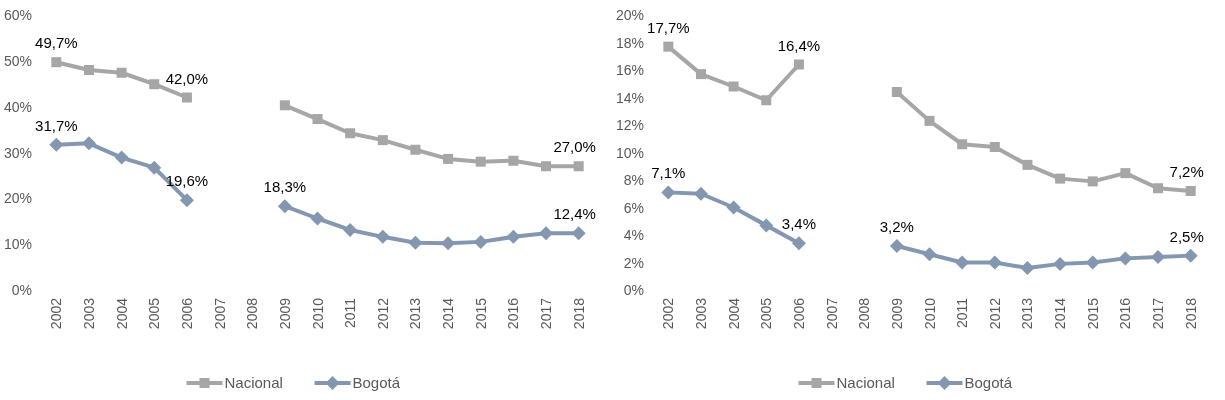 Image resolution: width=1225 pixels, height=400 pixels. Describe the element at coordinates (633, 235) in the screenshot. I see `y-tick-label: 4%` at that location.